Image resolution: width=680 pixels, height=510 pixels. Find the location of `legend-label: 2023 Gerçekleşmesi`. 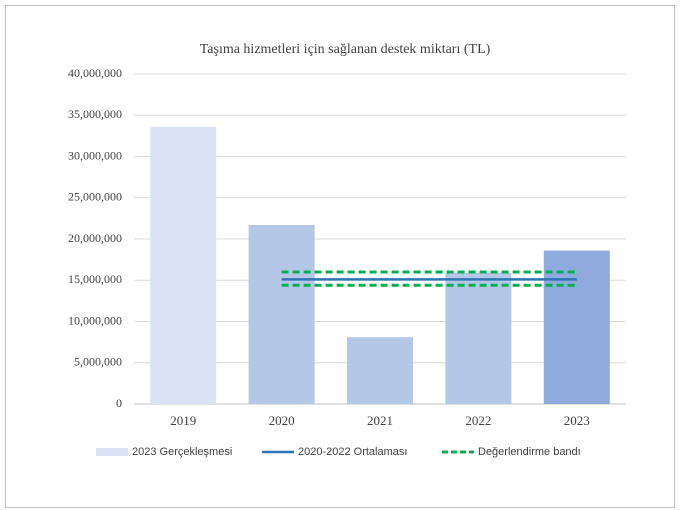

legend-label: 2023 Gerçekleşmesi is located at coordinates (182, 452).